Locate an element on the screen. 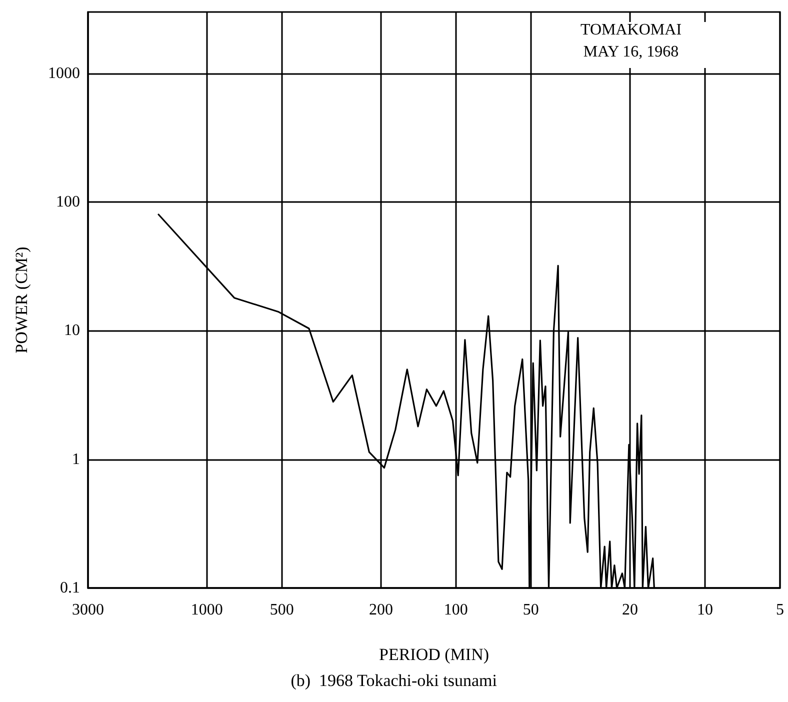  x-tick-label: 20 is located at coordinates (630, 610).